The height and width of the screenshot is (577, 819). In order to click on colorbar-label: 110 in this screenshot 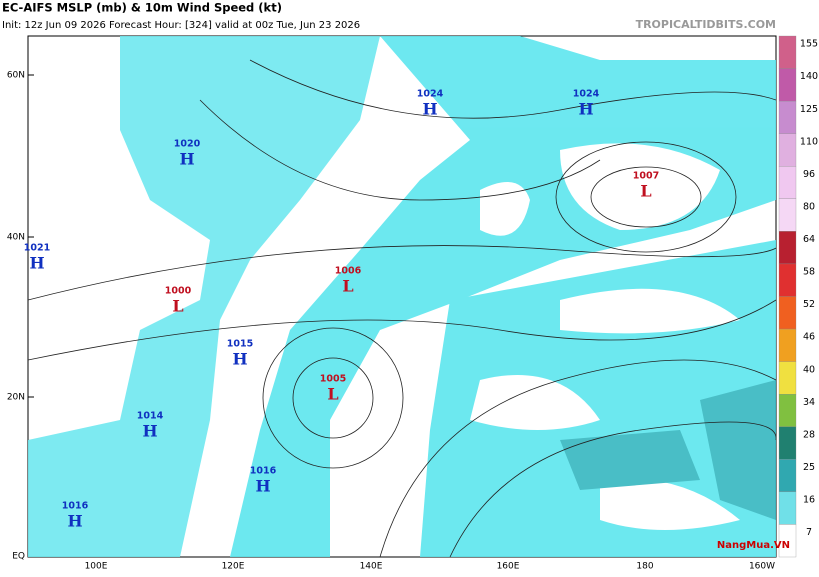, I will do `click(809, 141)`.